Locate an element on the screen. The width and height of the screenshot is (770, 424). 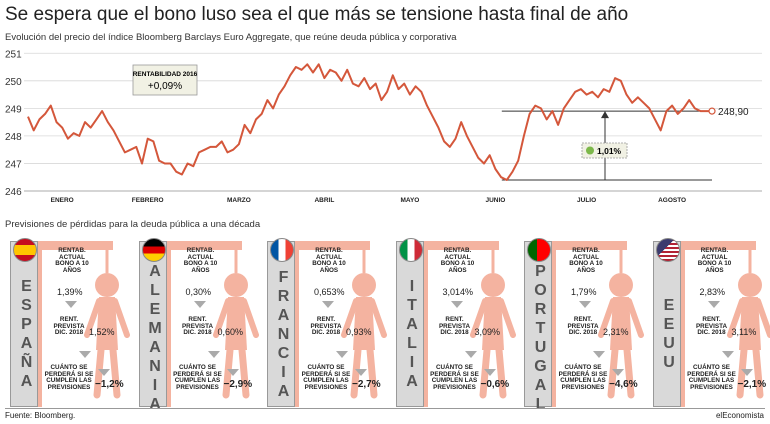
loss-value: −1,2% is located at coordinates (109, 384).